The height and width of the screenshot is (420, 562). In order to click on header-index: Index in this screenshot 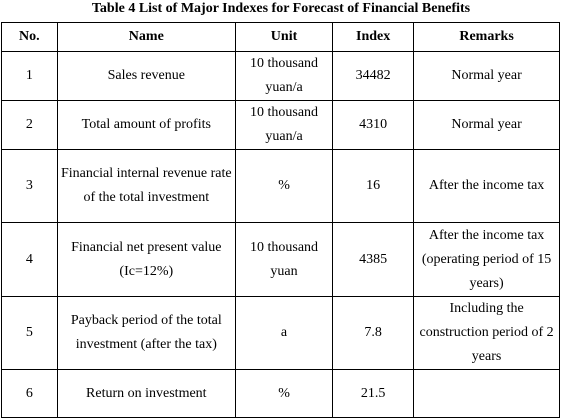, I will do `click(373, 37)`.